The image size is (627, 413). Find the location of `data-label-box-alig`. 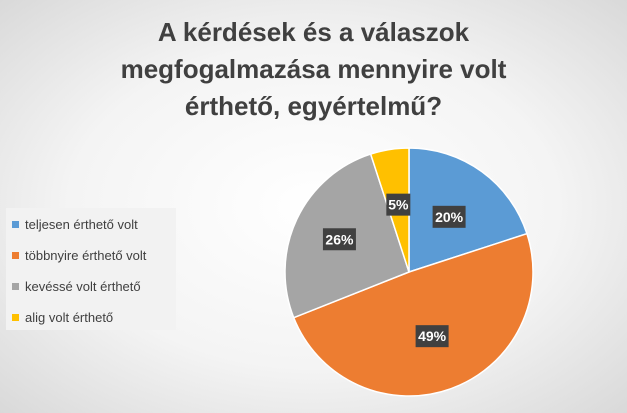

data-label-box-alig is located at coordinates (398, 204).